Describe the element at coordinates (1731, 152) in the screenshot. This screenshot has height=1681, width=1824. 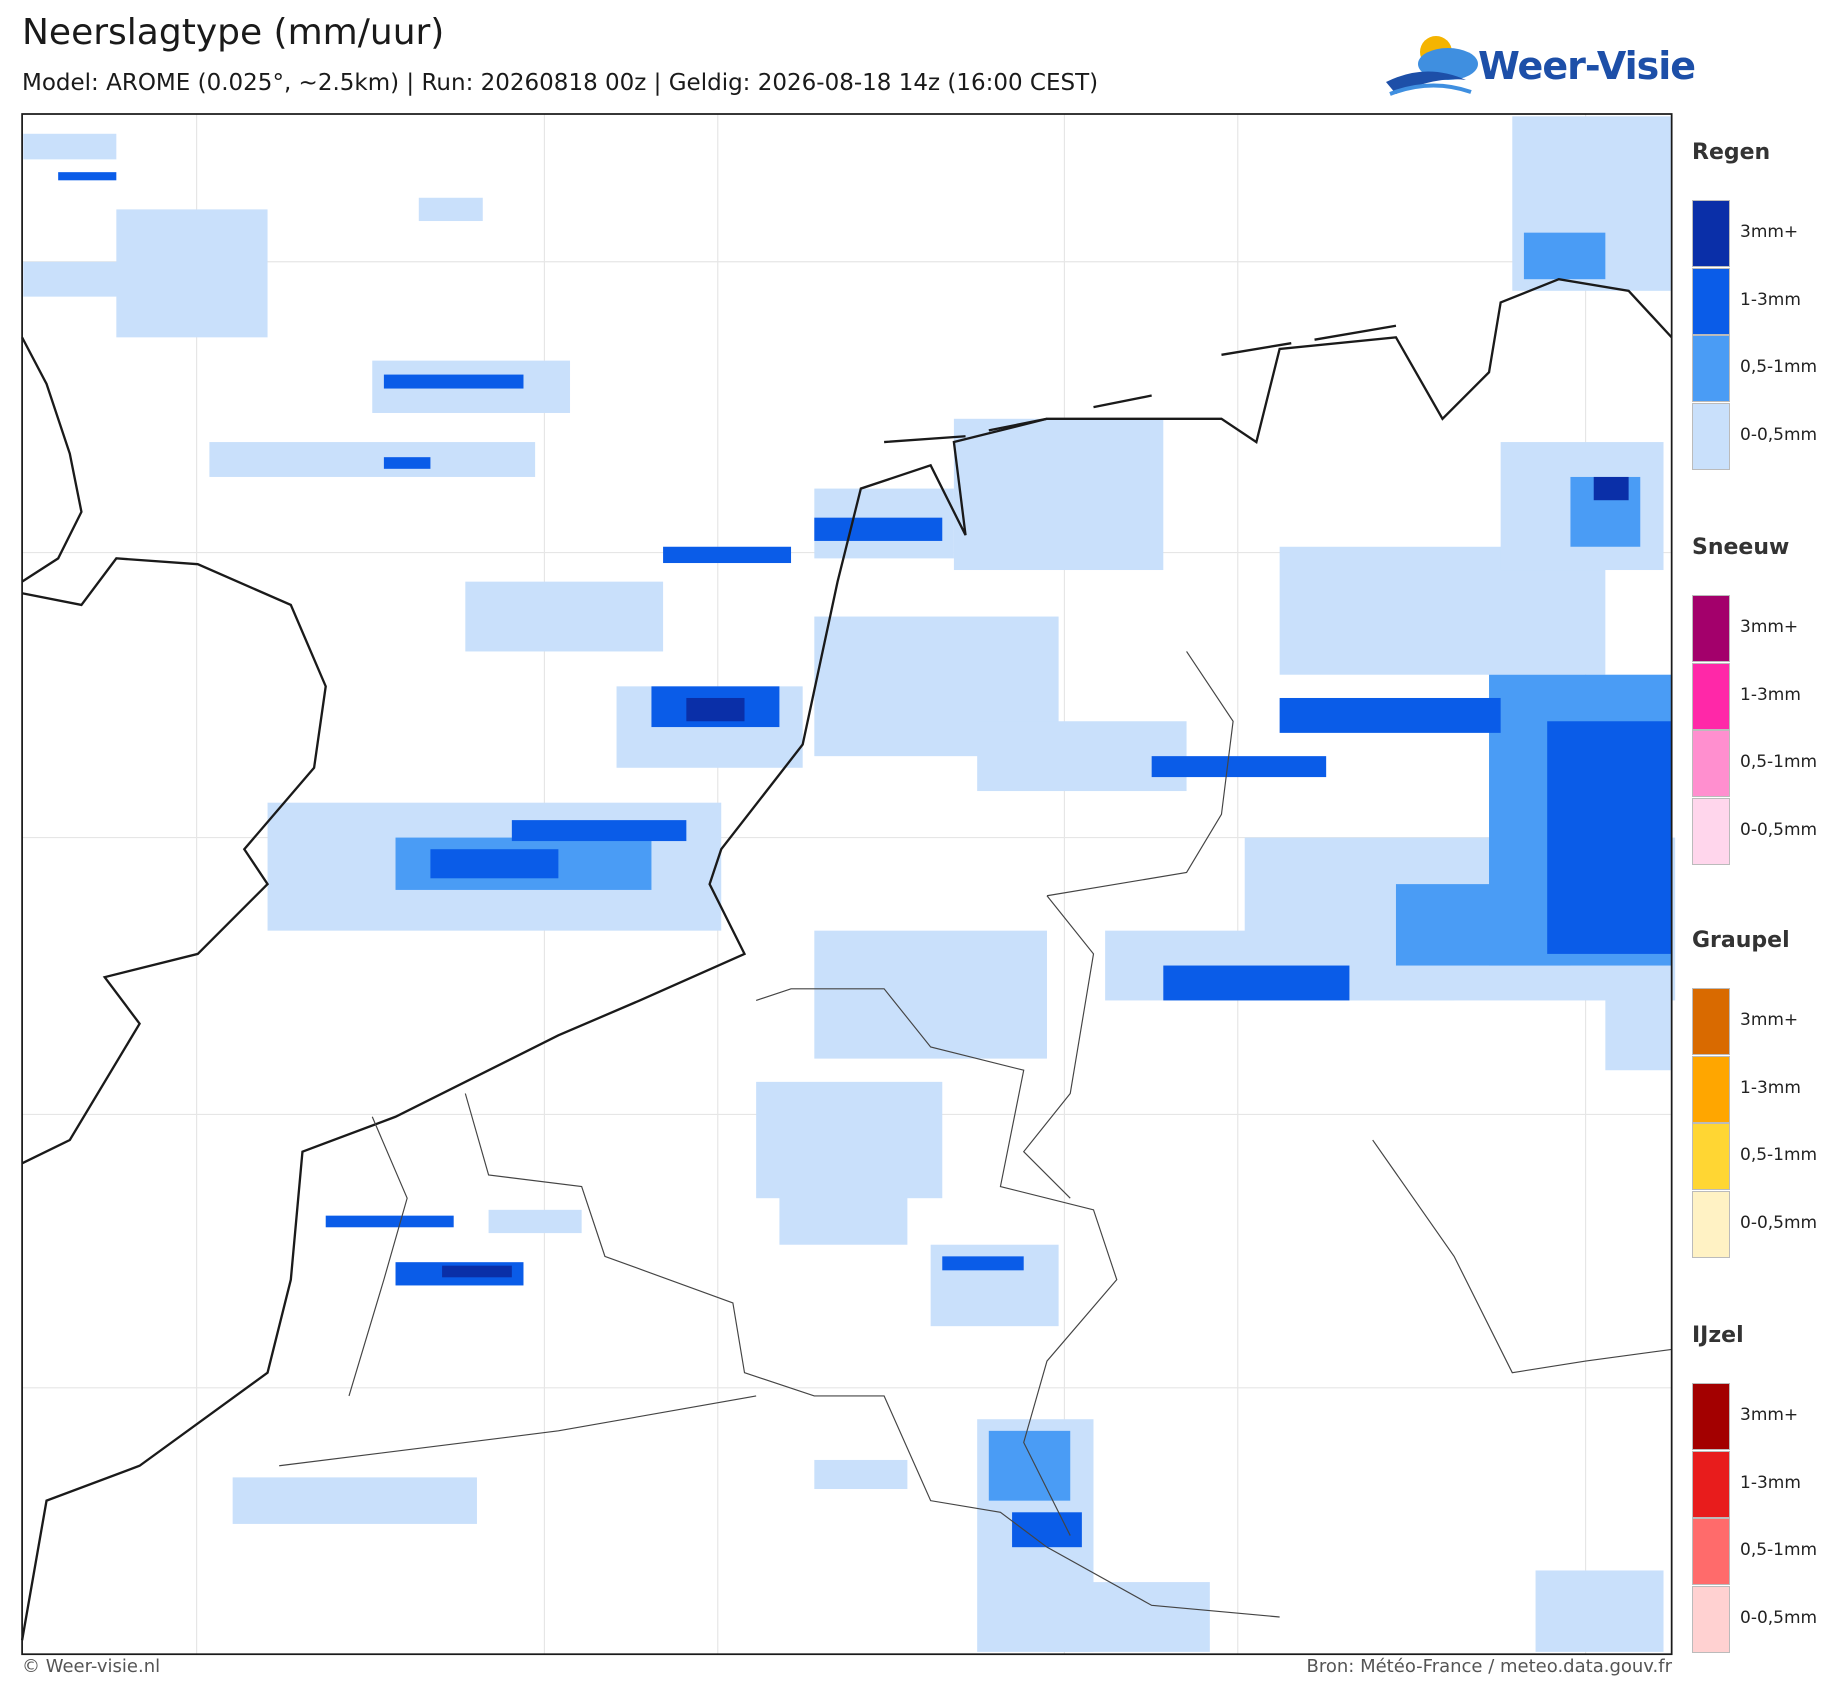
I see `legend-title: Regen` at that location.